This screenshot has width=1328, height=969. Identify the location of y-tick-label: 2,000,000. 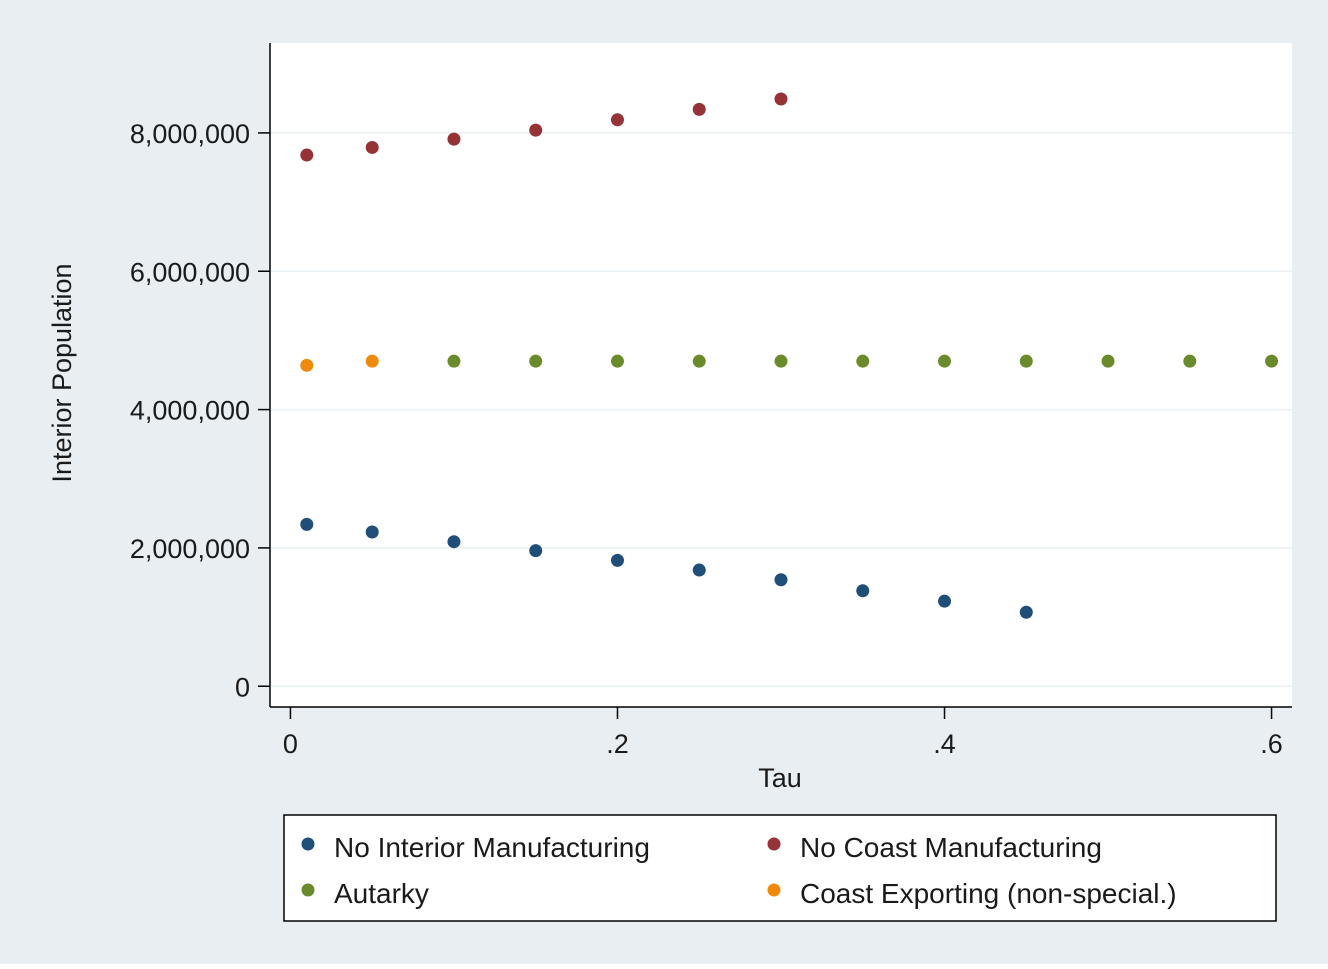
(190, 549).